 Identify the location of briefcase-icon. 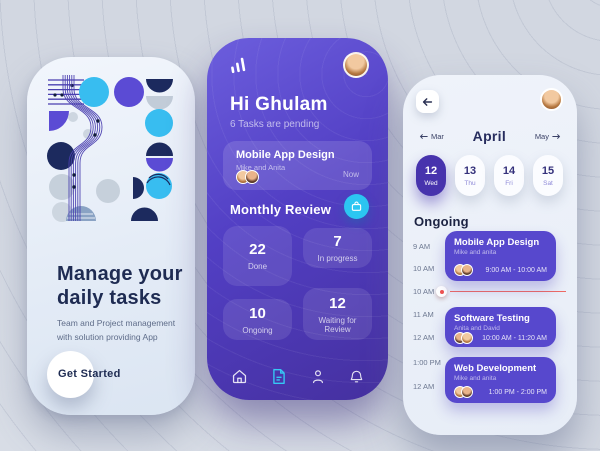
(356, 206).